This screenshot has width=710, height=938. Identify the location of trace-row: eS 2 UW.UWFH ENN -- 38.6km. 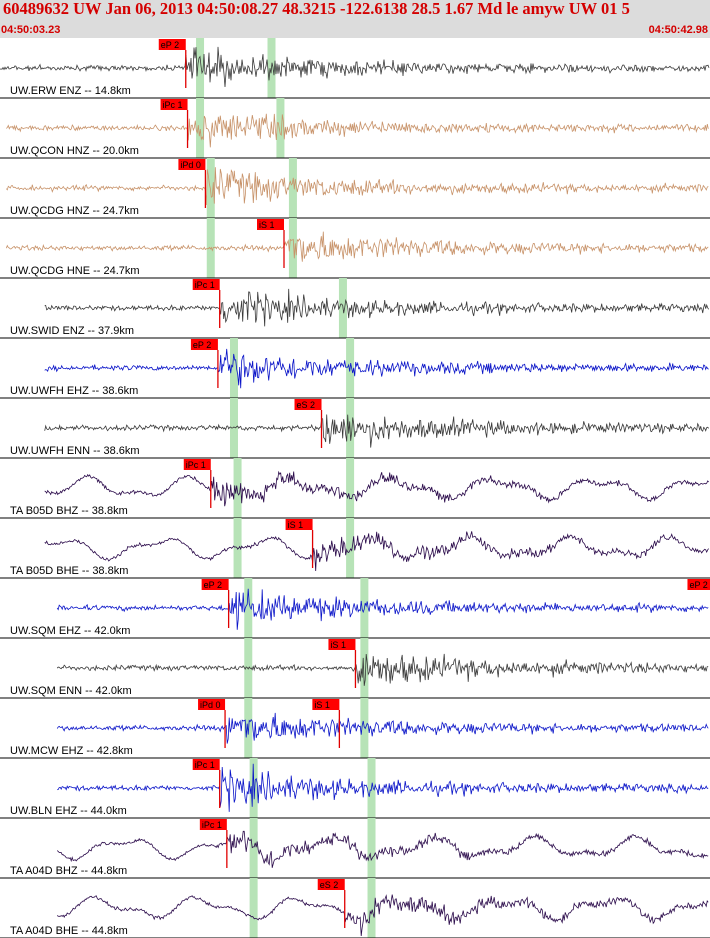
(355, 428).